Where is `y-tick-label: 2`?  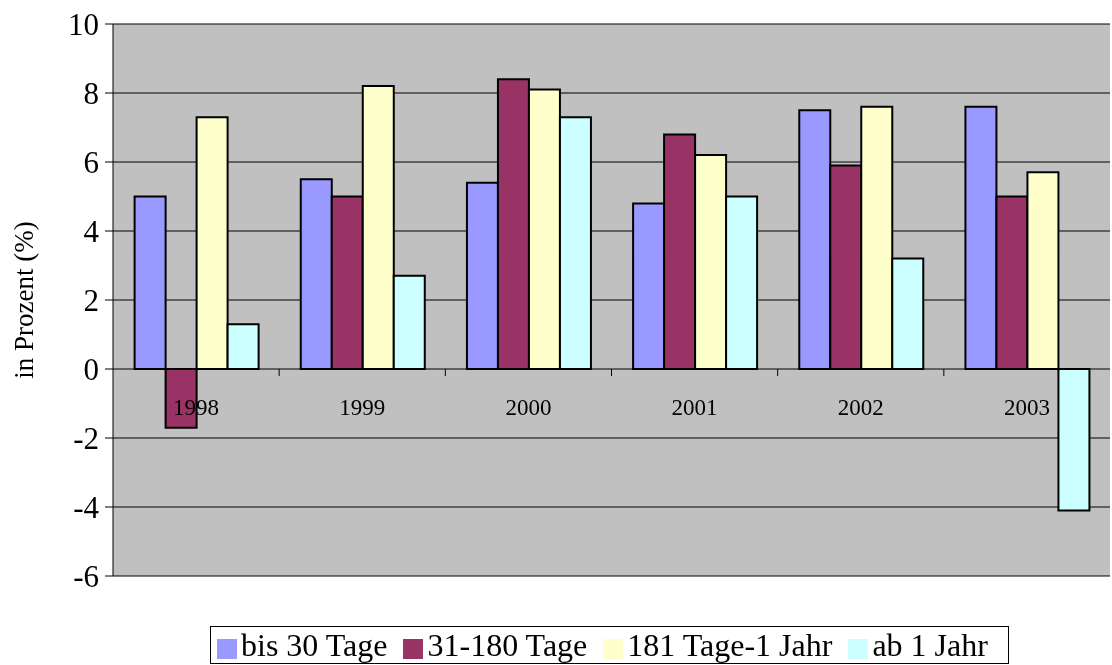 y-tick-label: 2 is located at coordinates (91, 301).